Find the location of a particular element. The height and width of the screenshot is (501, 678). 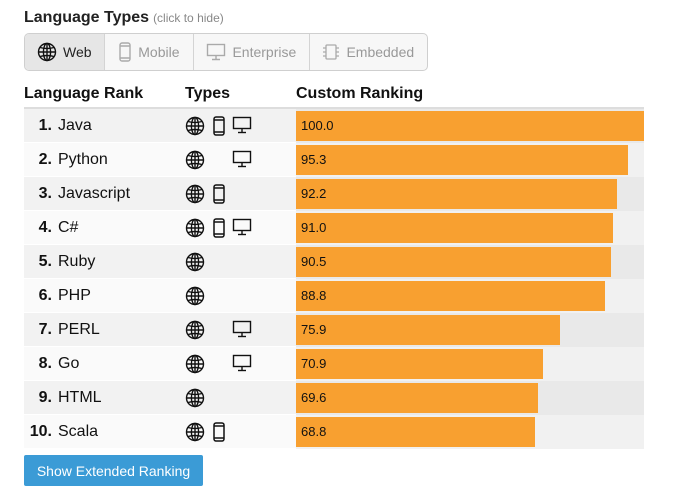

ranking-score: 75.9 is located at coordinates (314, 329).